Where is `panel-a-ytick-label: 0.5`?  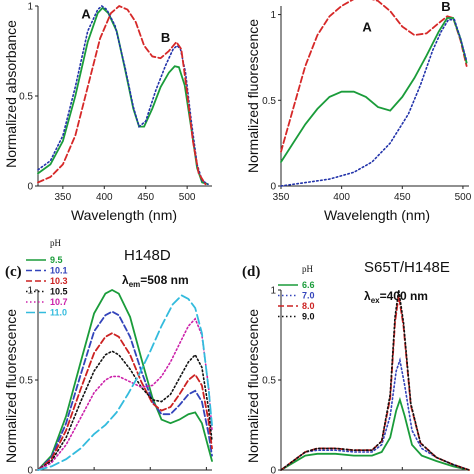 panel-a-ytick-label: 0.5 is located at coordinates (26, 97).